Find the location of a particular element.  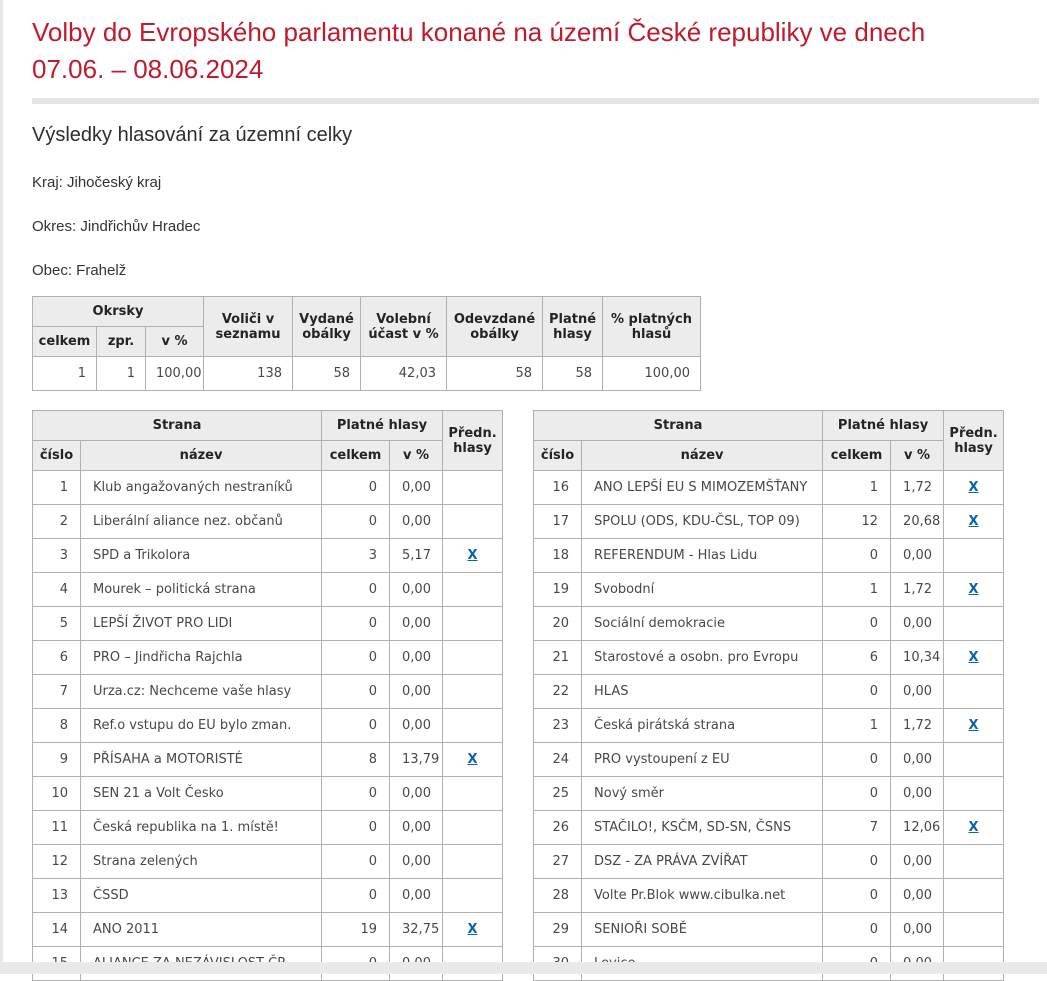

party-votes-total: 3 is located at coordinates (356, 555).